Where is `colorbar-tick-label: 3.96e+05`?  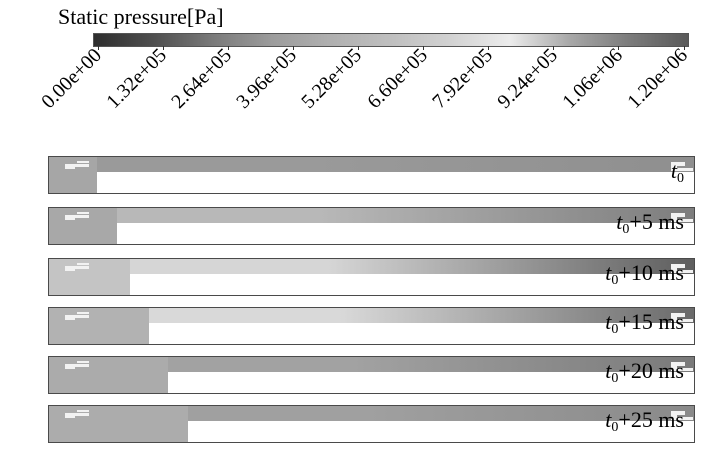 colorbar-tick-label: 3.96e+05 is located at coordinates (267, 78).